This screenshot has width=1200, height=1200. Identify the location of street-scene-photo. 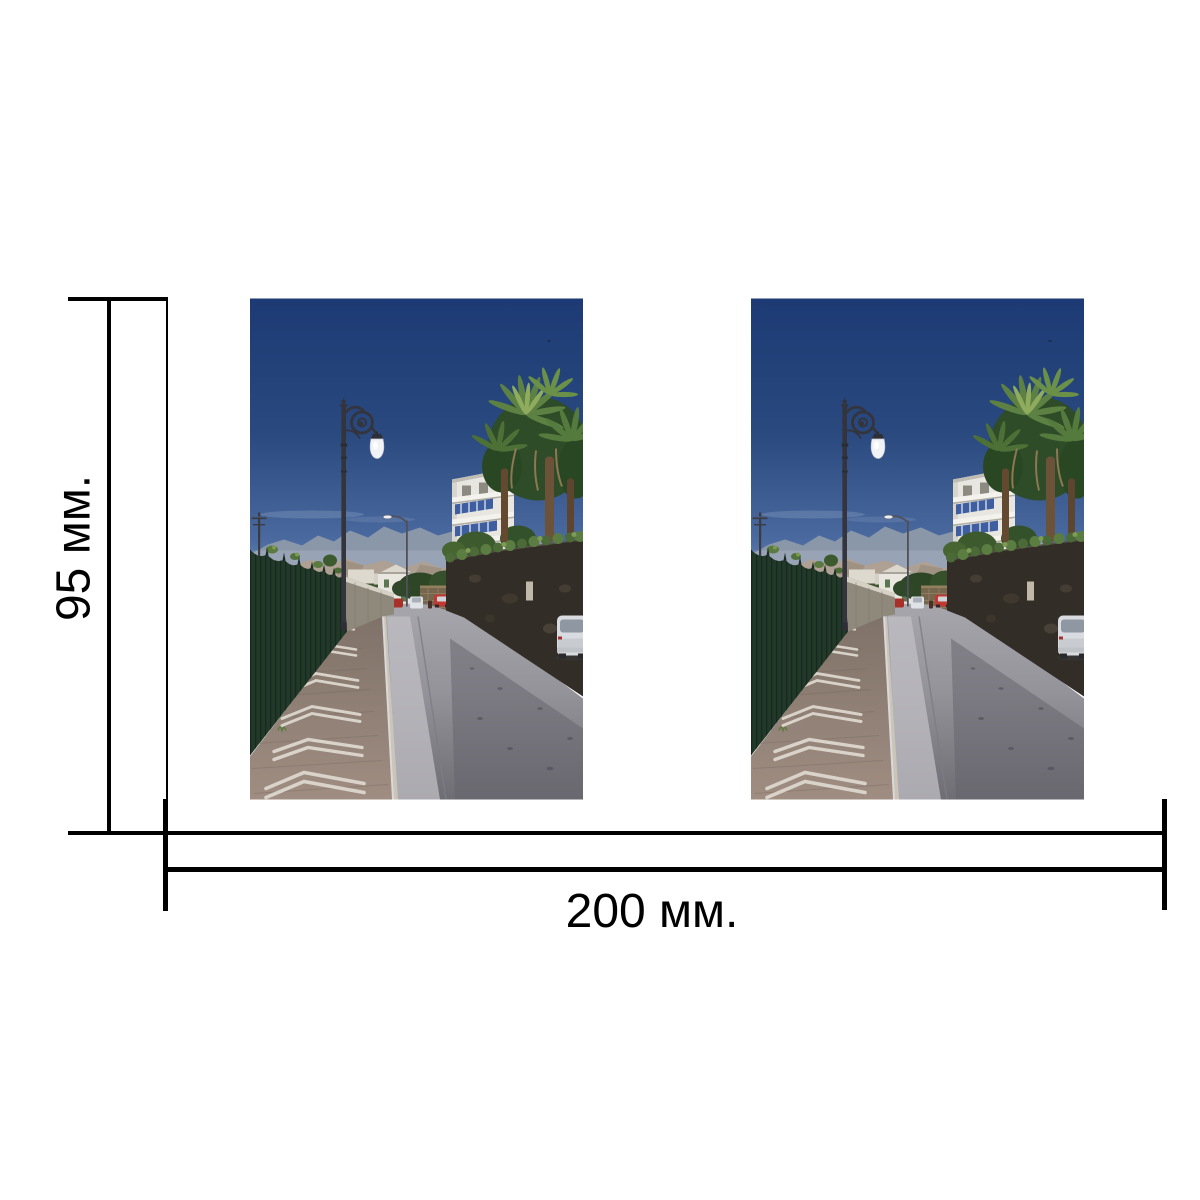
(416, 549).